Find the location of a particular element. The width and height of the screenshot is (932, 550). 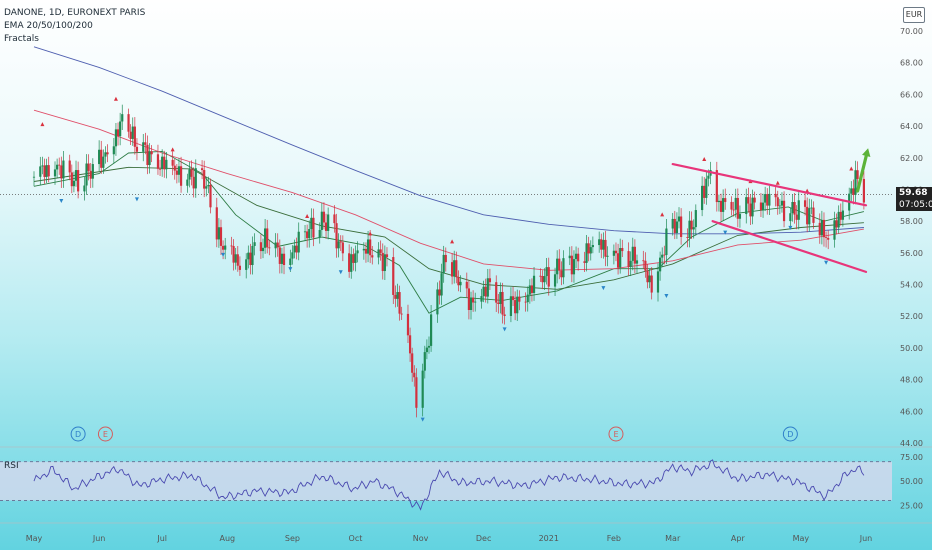

fractals-legend: Fractals is located at coordinates (21, 39).